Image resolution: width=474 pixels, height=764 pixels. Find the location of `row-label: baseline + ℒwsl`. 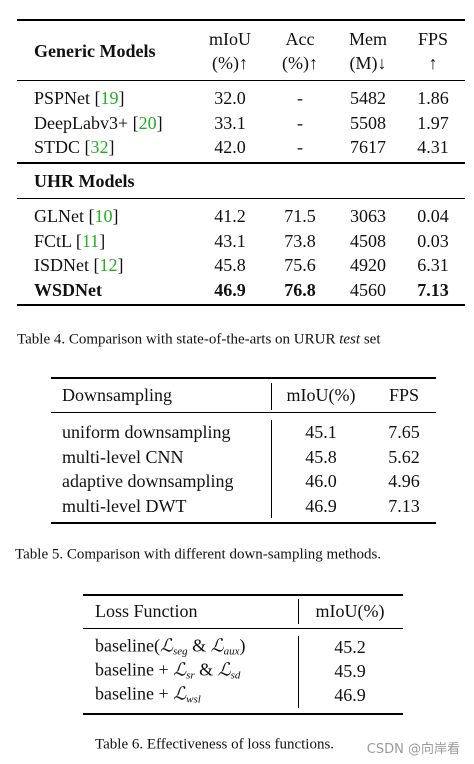

row-label: baseline + ℒwsl is located at coordinates (148, 695).